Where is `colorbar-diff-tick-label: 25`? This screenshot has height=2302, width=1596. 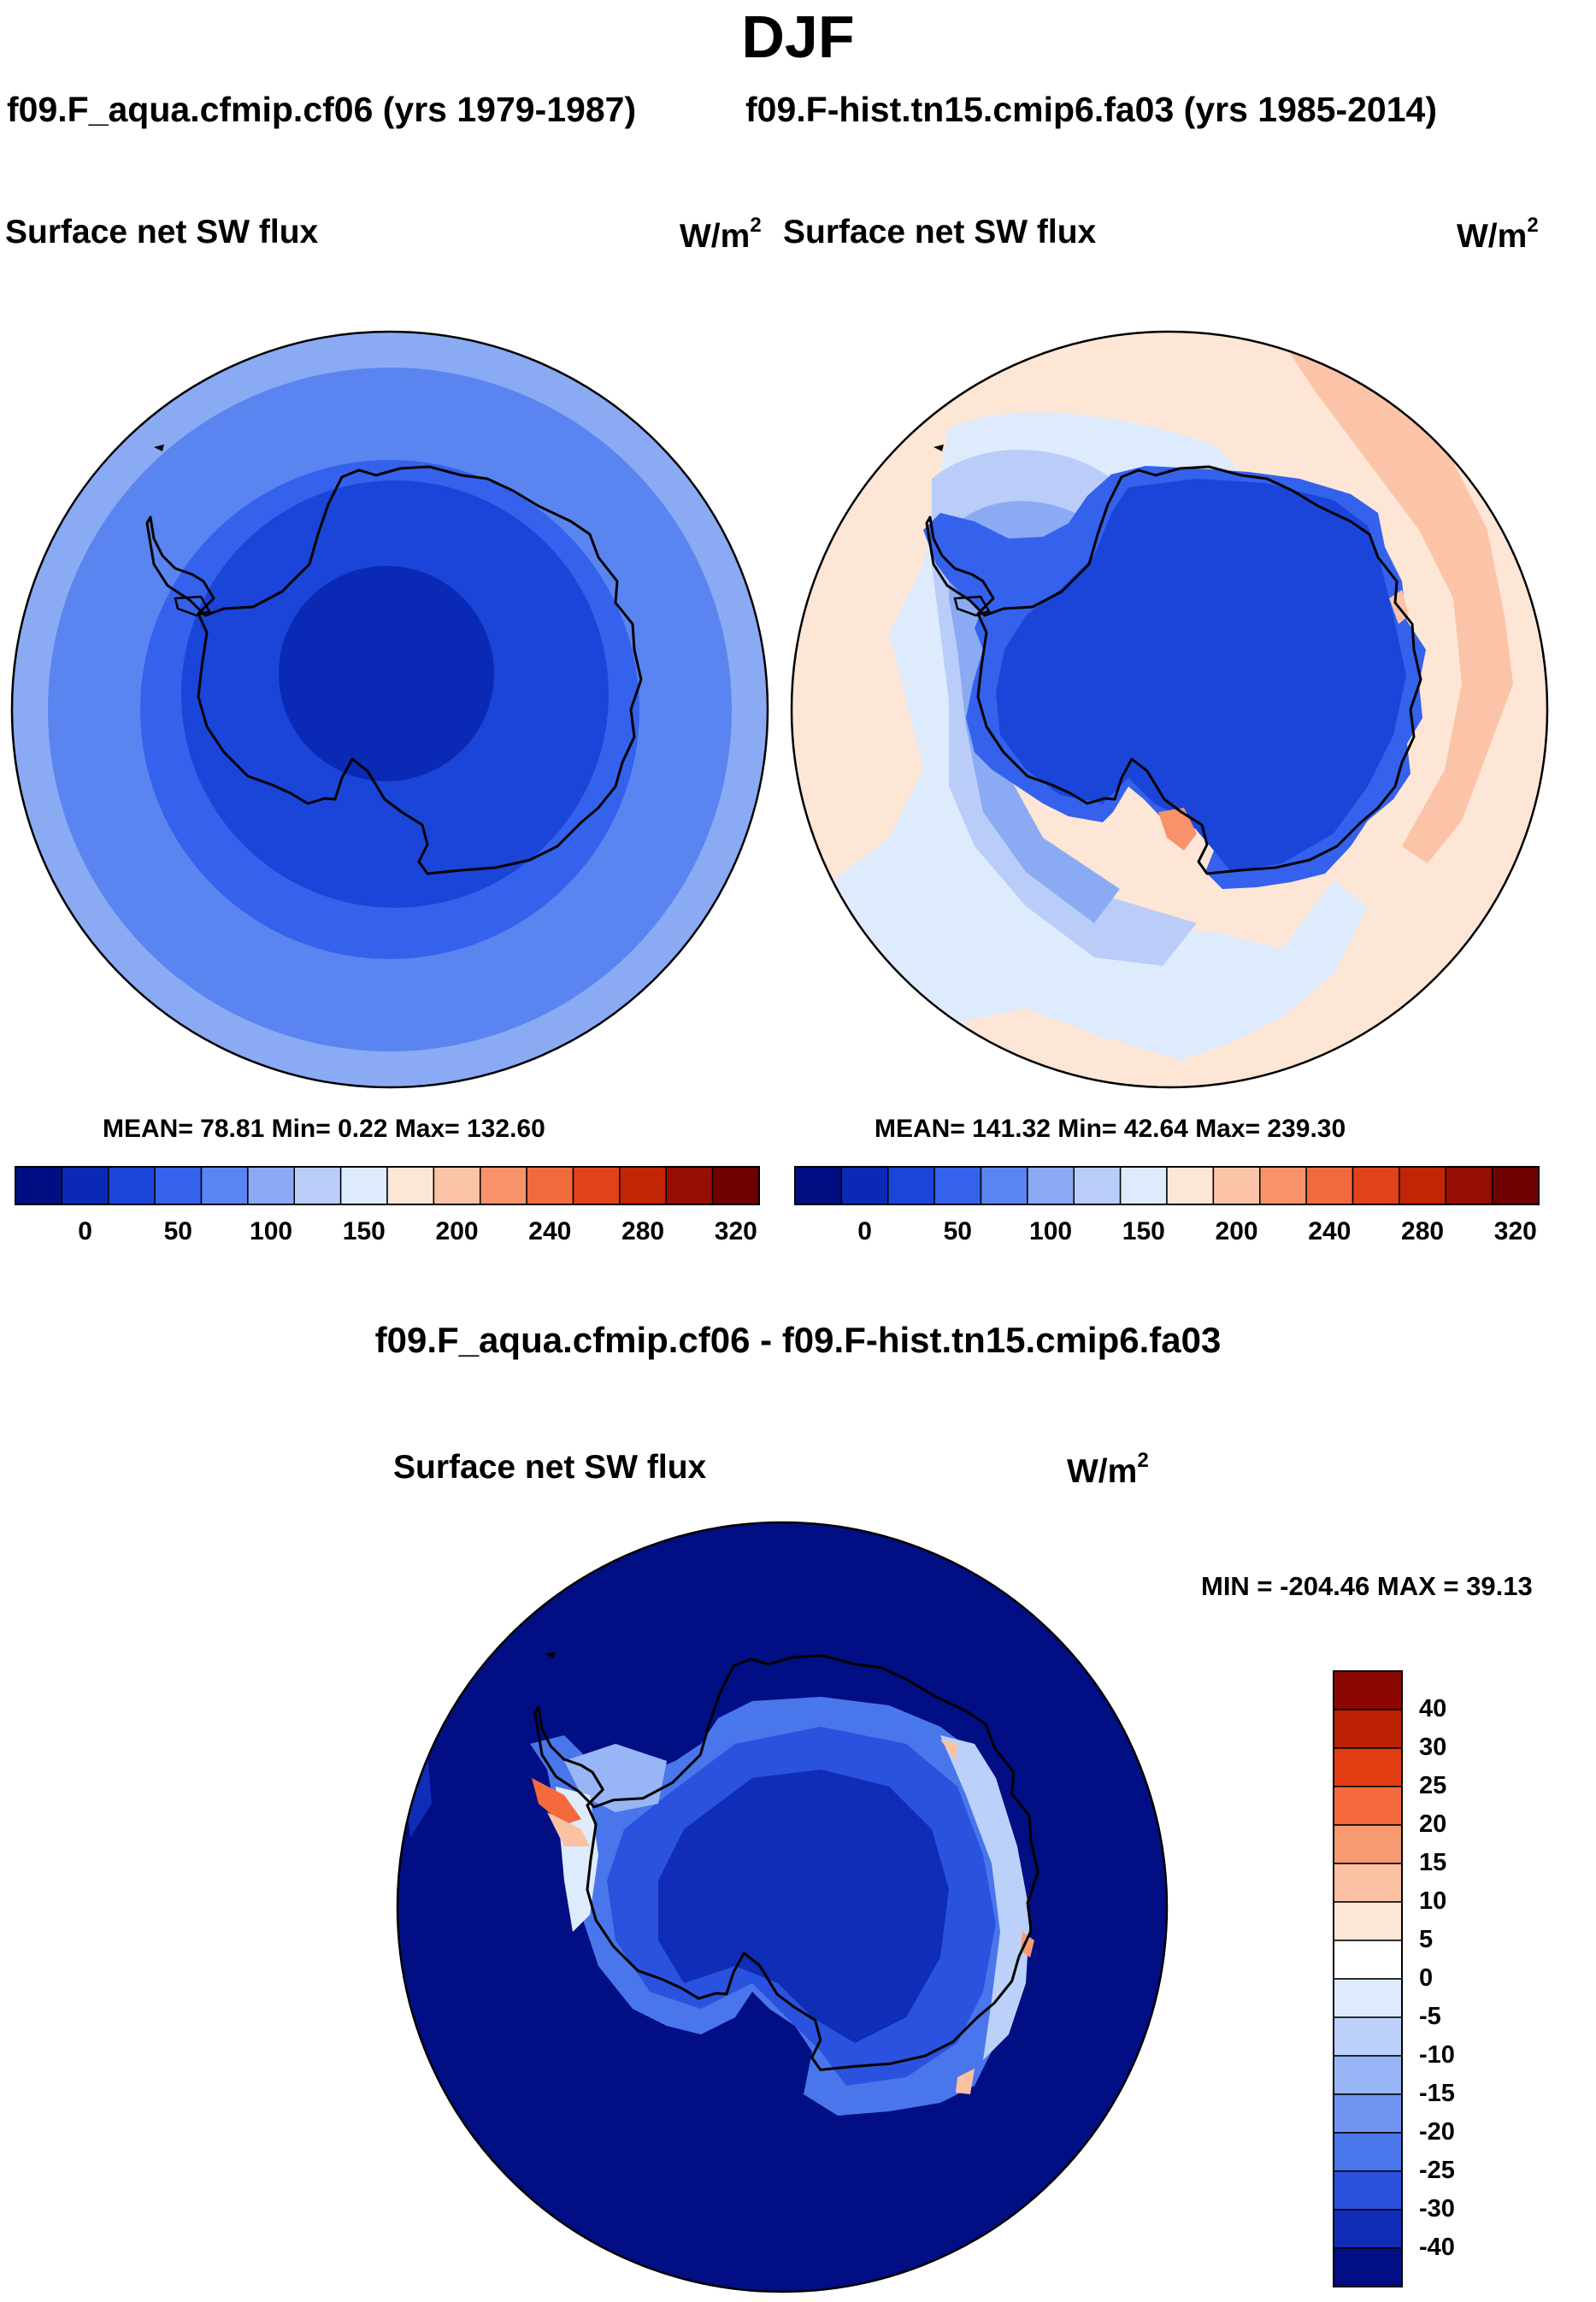
colorbar-diff-tick-label: 25 is located at coordinates (1433, 1786).